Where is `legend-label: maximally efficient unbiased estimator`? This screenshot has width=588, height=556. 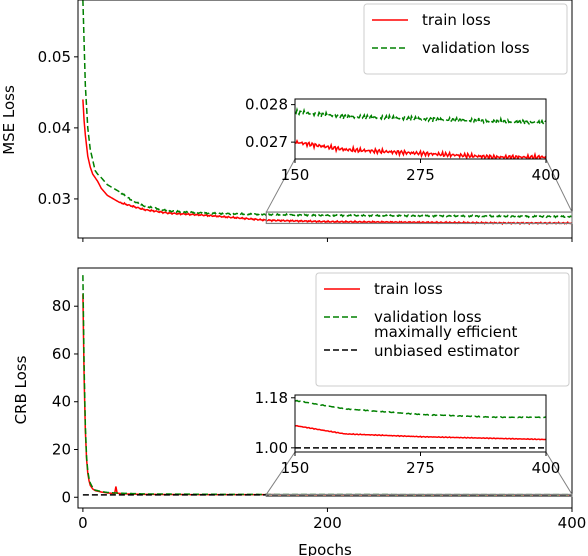
legend-label: maximally efficient unbiased estimator is located at coordinates (447, 341).